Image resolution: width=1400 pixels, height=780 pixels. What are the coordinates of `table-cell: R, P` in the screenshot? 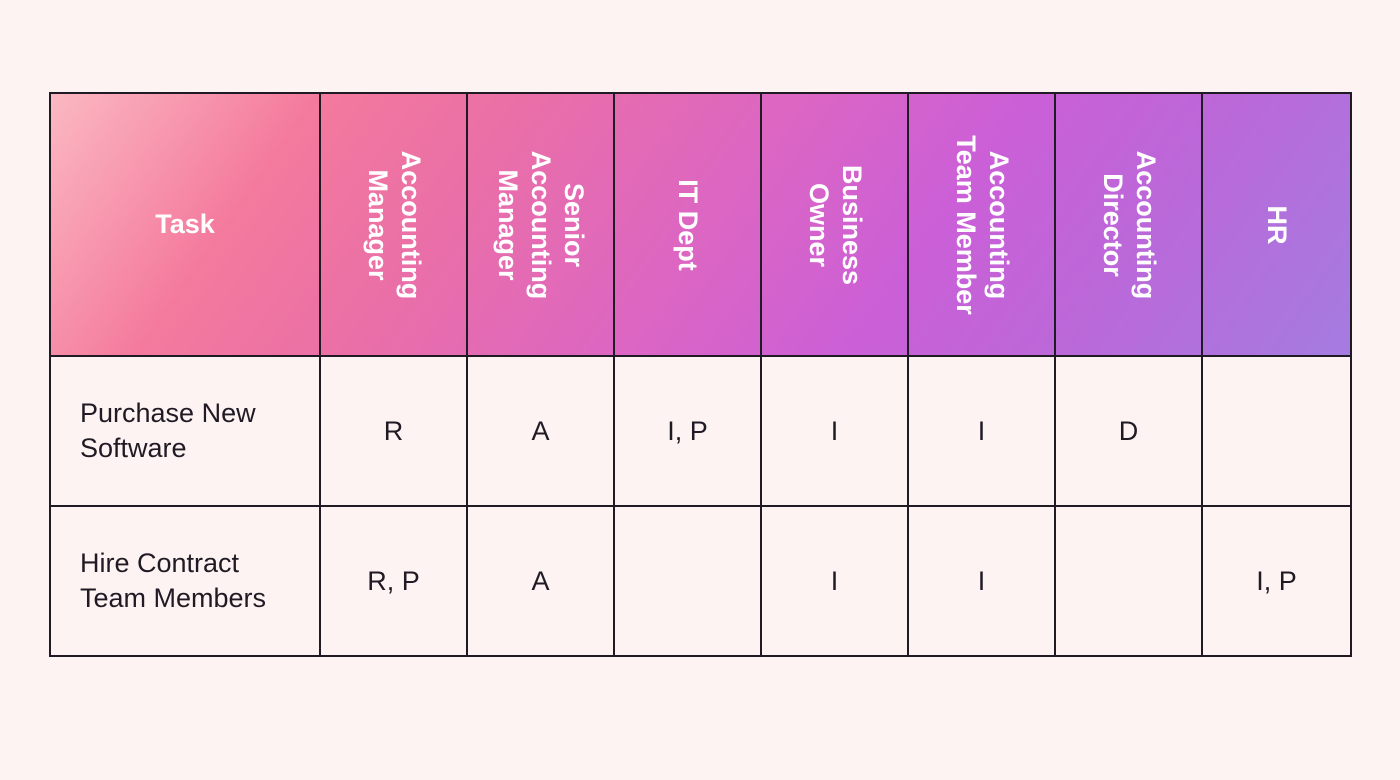 It's located at (393, 581).